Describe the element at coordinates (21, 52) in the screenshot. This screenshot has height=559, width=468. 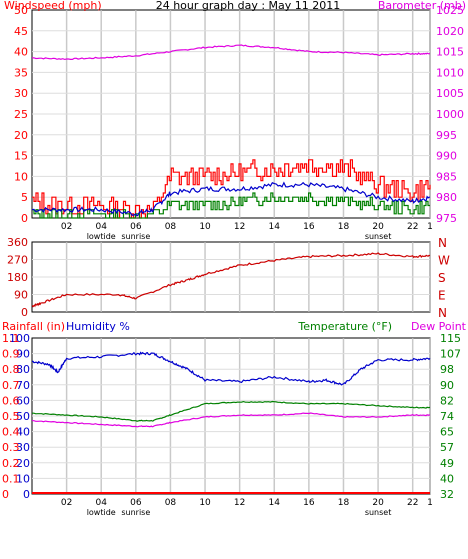
I see `p1-ytick-label: 40` at that location.